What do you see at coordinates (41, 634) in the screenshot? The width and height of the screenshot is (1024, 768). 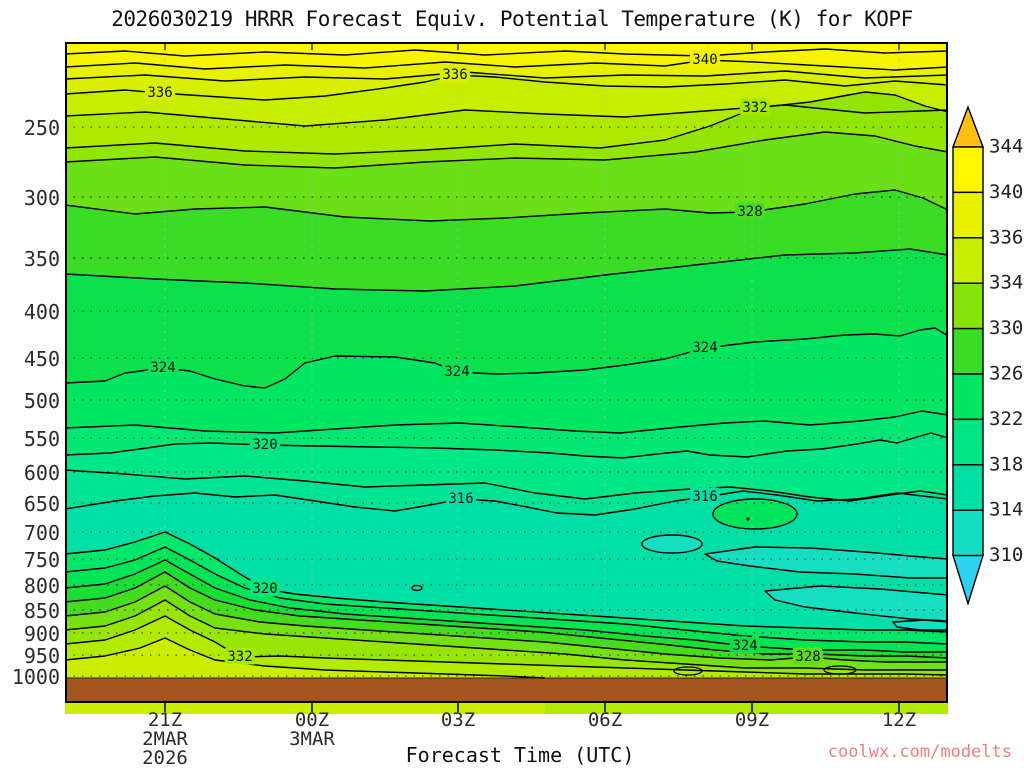 I see `y-tick-label: 900` at bounding box center [41, 634].